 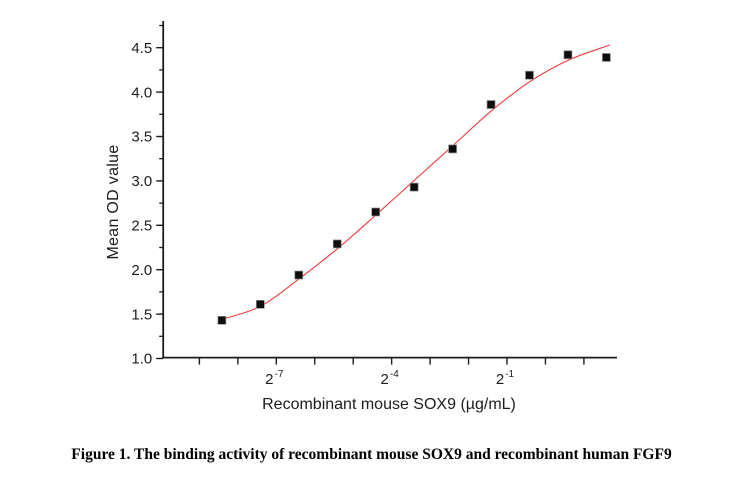 I want to click on y-axis-title: Mean OD value, so click(x=113, y=202).